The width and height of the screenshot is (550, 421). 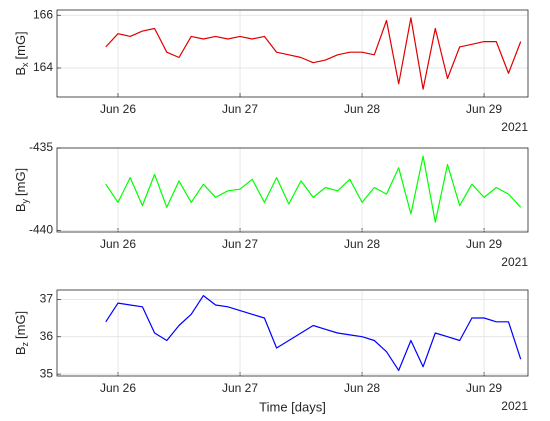 I want to click on y-axis-label: By [mG], so click(x=21, y=190).